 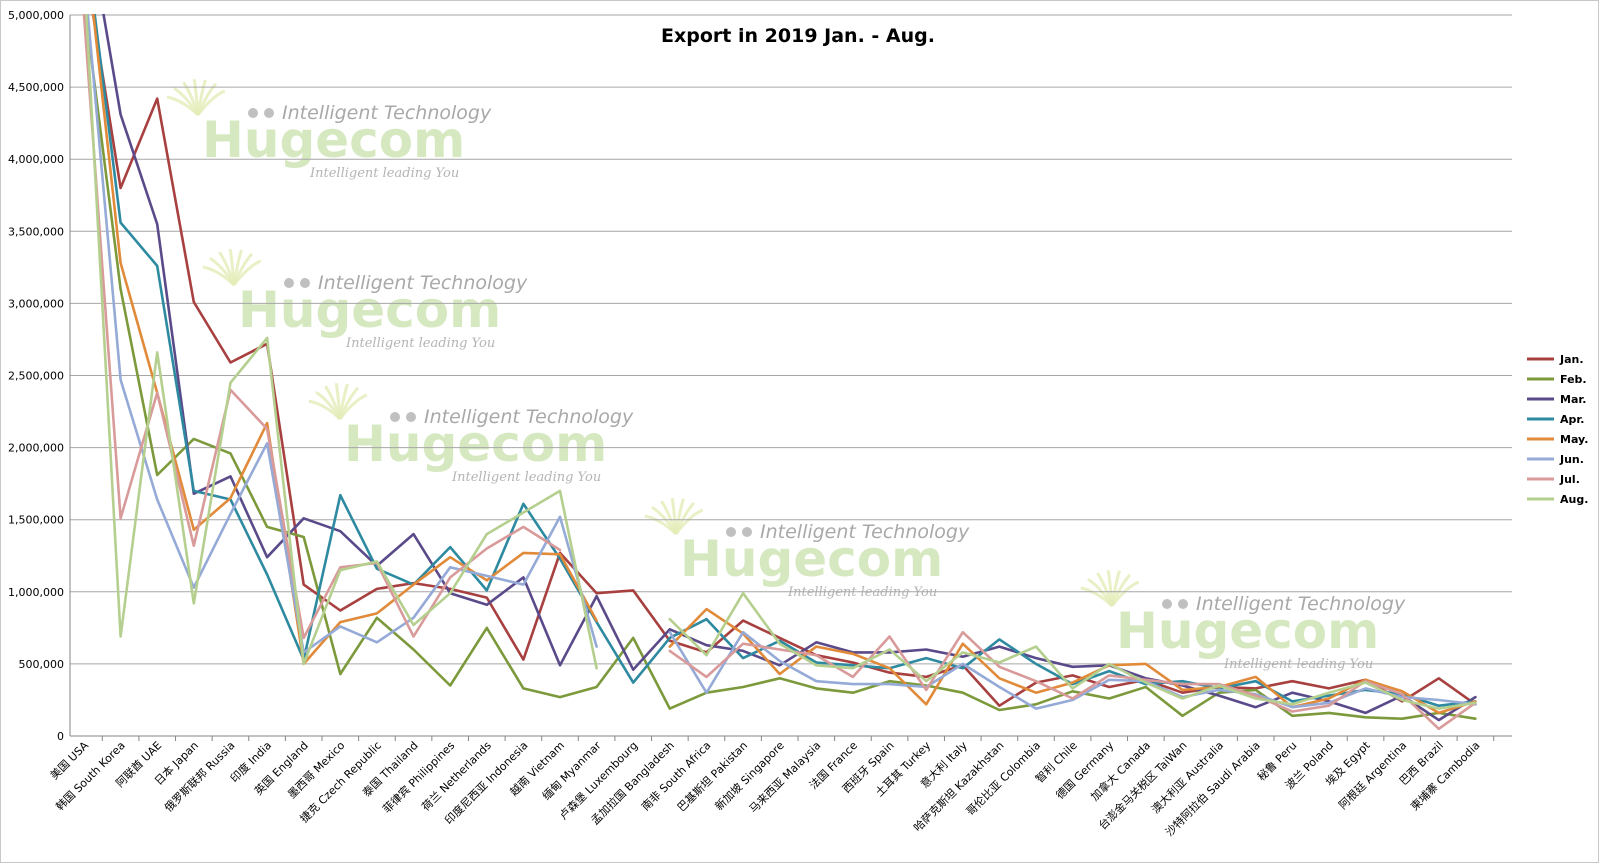 What do you see at coordinates (1574, 499) in the screenshot?
I see `legend-label: Aug.` at bounding box center [1574, 499].